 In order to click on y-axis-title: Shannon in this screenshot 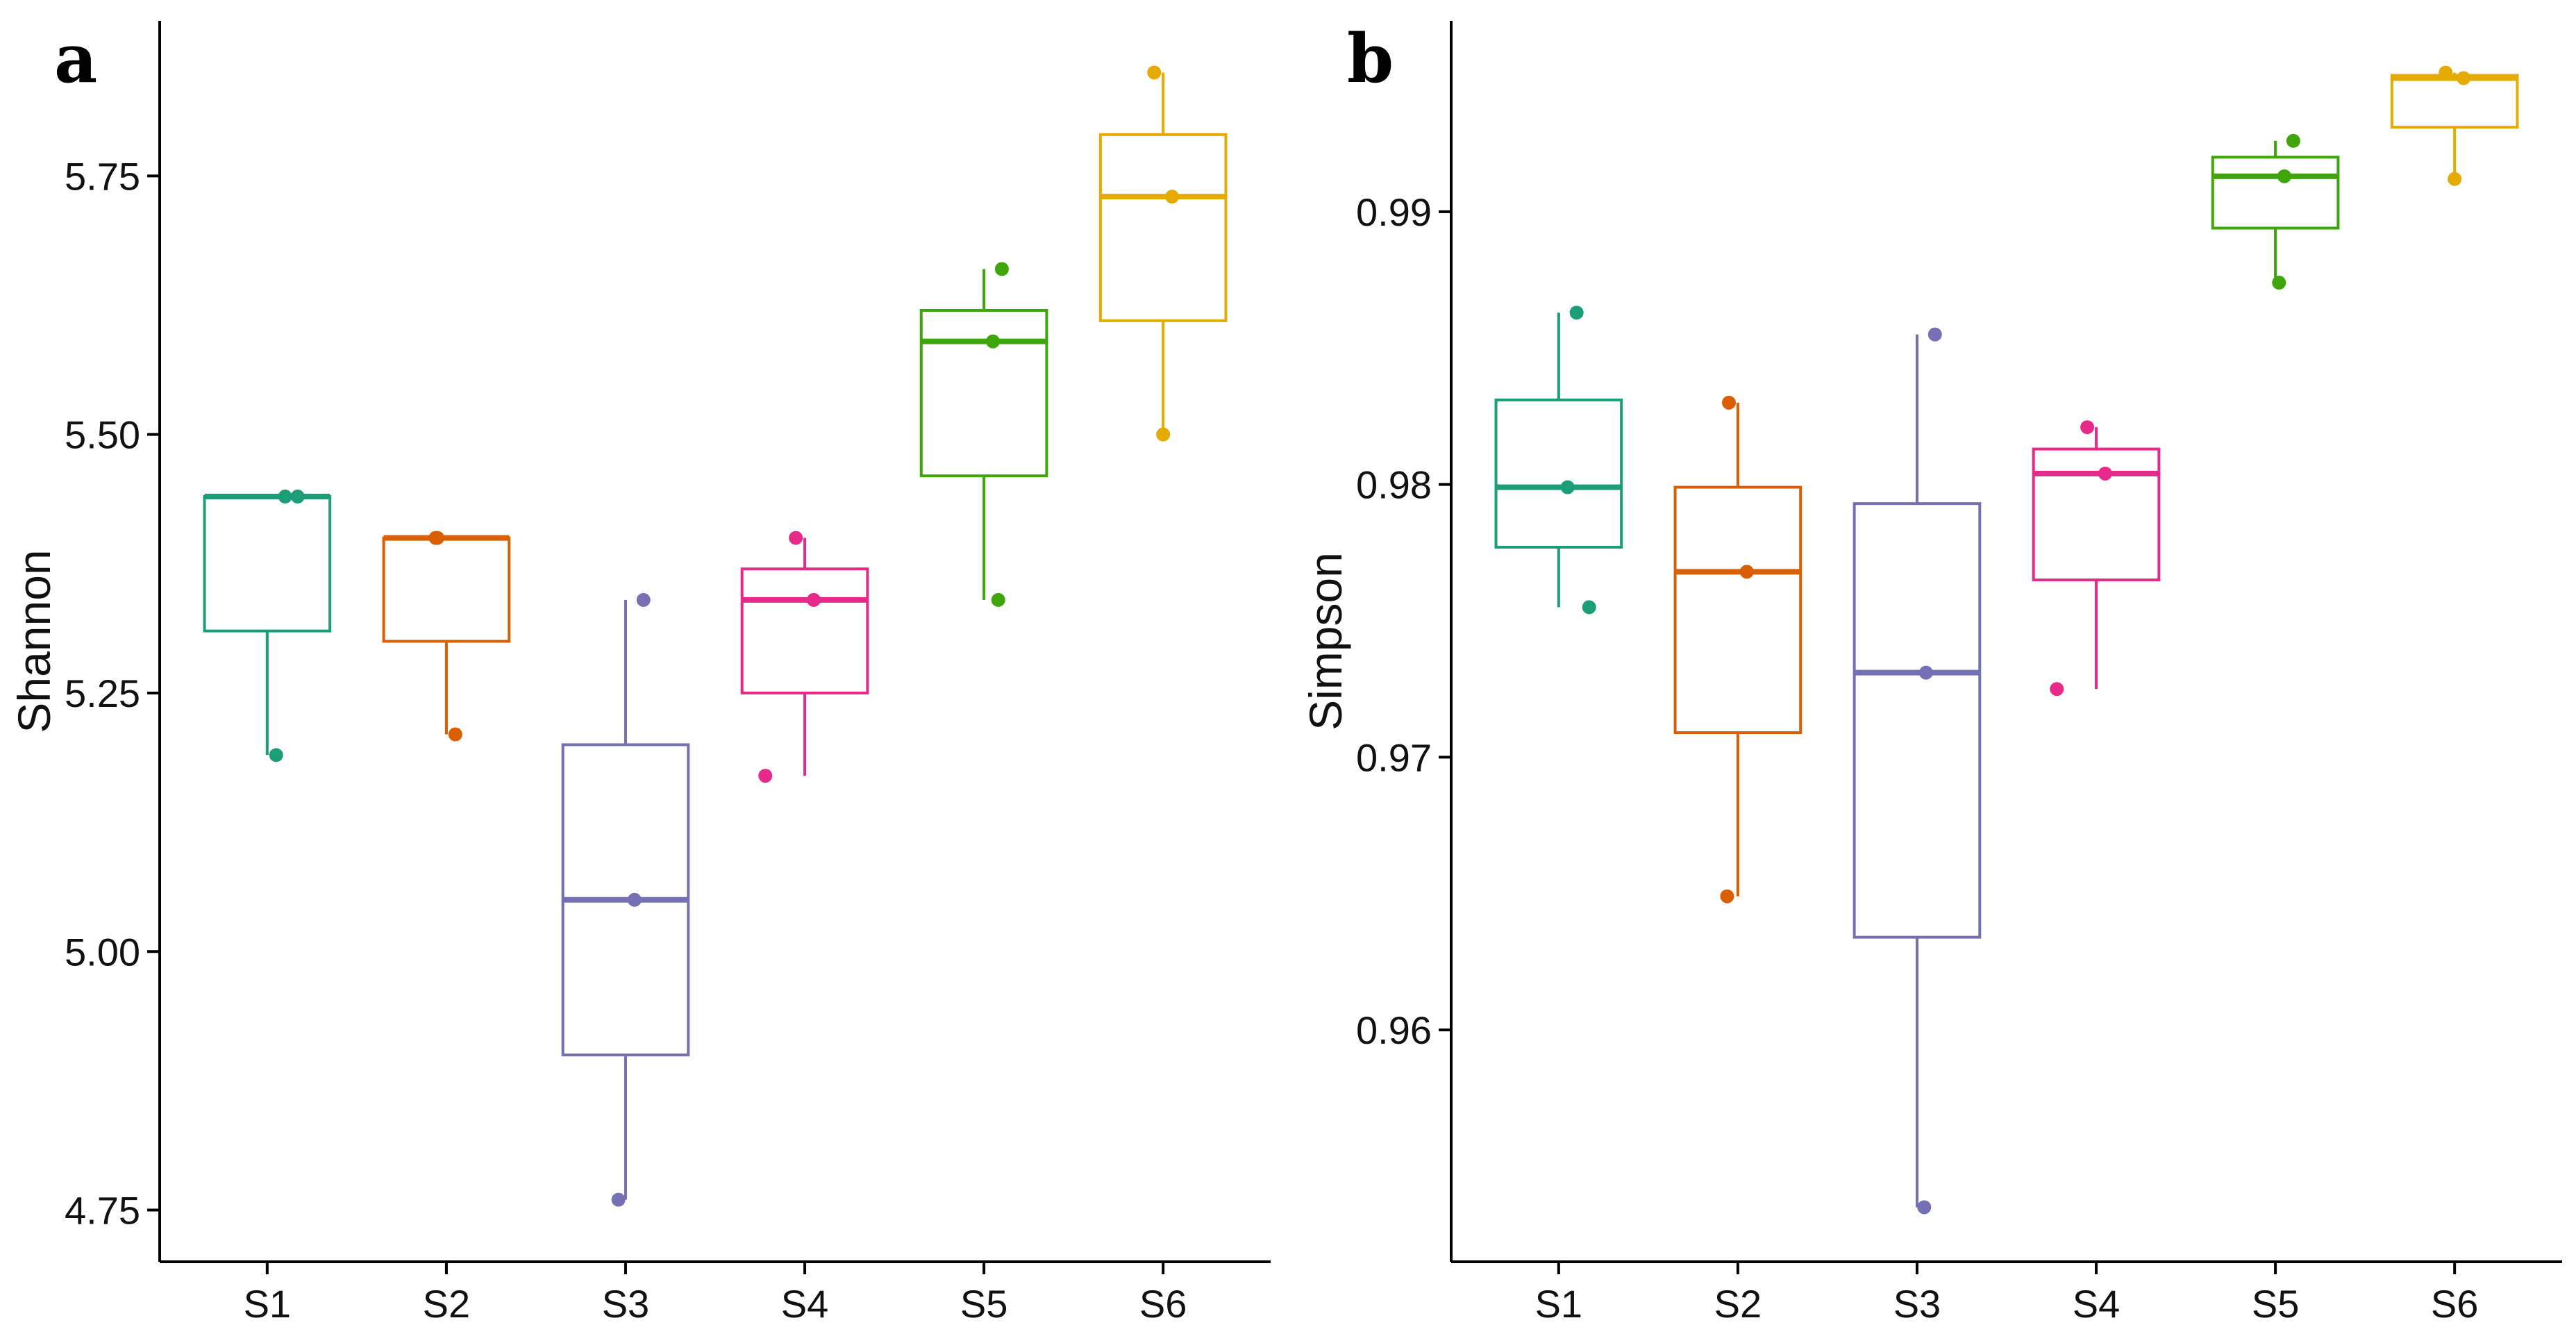, I will do `click(34, 641)`.